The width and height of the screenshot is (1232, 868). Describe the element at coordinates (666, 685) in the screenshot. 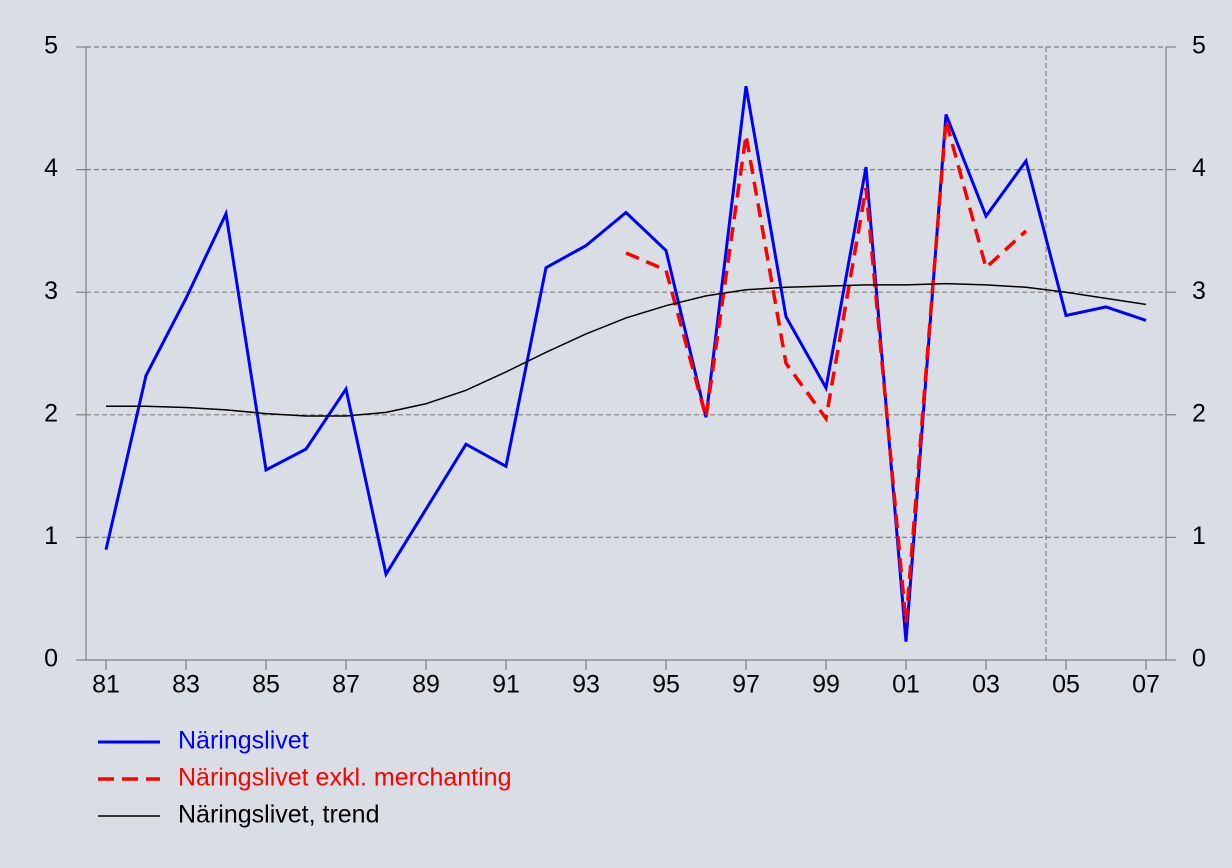

I see `x-tick-label: 95` at that location.